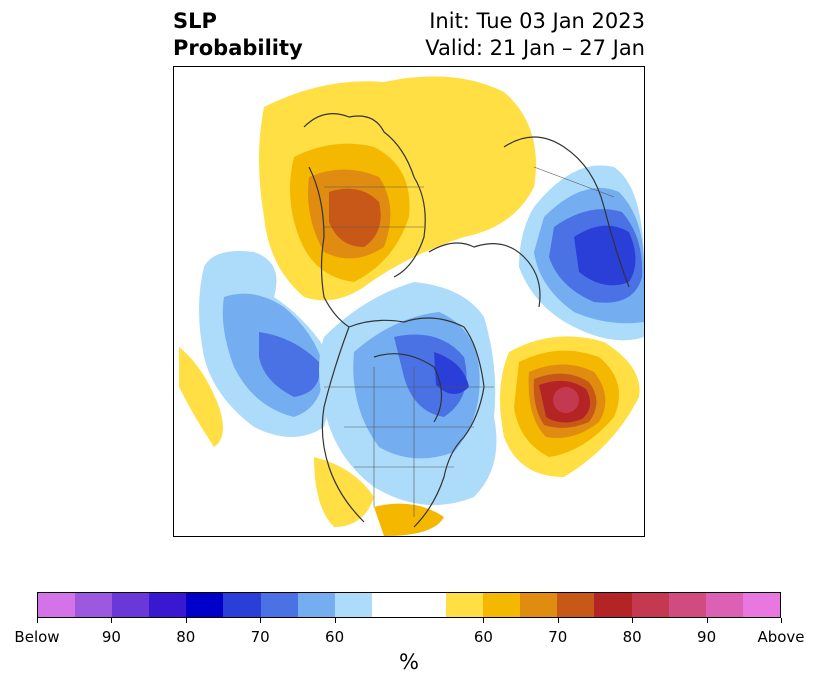 Image resolution: width=819 pixels, height=686 pixels. What do you see at coordinates (570, 406) in the screenshot?
I see `above-normal-region-atlantic` at bounding box center [570, 406].